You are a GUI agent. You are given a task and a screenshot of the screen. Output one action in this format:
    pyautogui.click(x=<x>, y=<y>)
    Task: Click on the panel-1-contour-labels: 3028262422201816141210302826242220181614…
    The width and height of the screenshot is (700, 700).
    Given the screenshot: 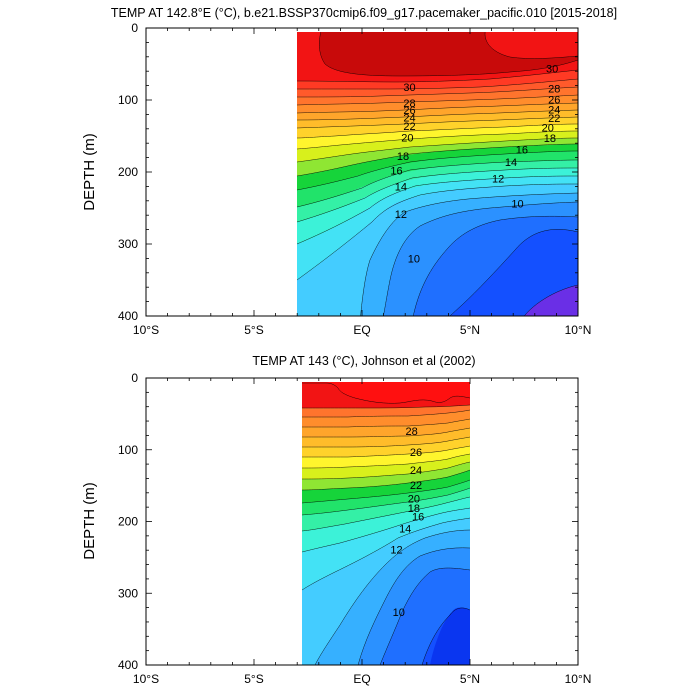 What is the action you would take?
    pyautogui.click(x=475, y=164)
    